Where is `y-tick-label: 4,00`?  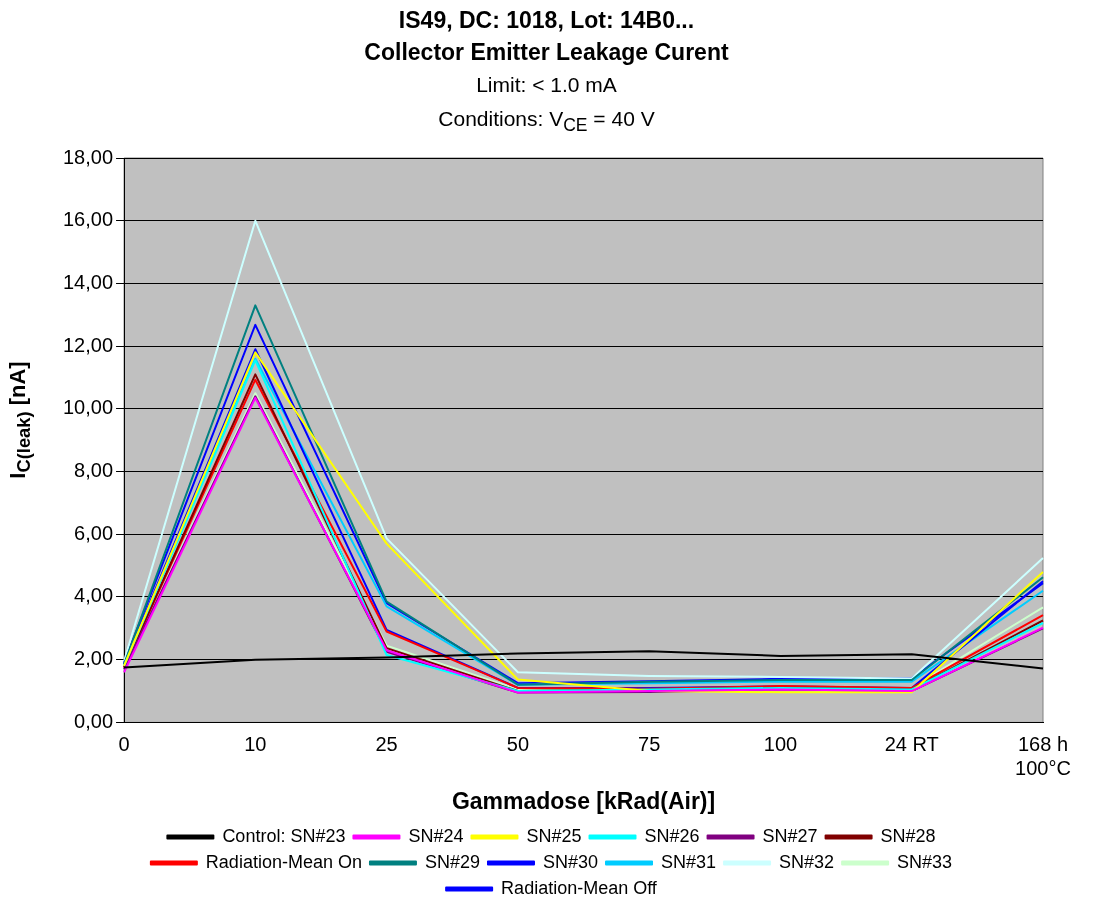 y-tick-label: 4,00 is located at coordinates (94, 595).